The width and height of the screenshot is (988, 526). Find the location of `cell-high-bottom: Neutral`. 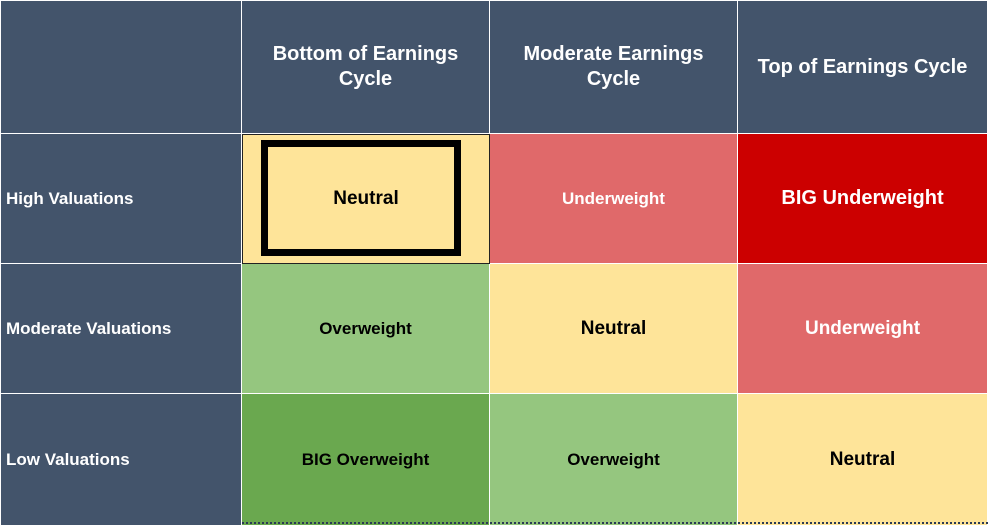

cell-high-bottom: Neutral is located at coordinates (366, 199).